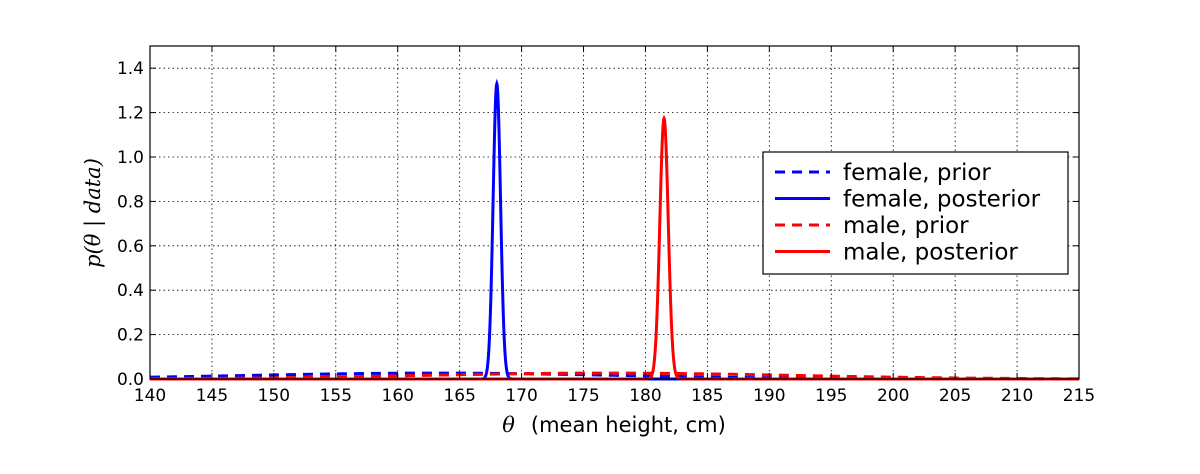 Image resolution: width=1200 pixels, height=474 pixels. Describe the element at coordinates (130, 336) in the screenshot. I see `y-tick-label: 0.2` at that location.